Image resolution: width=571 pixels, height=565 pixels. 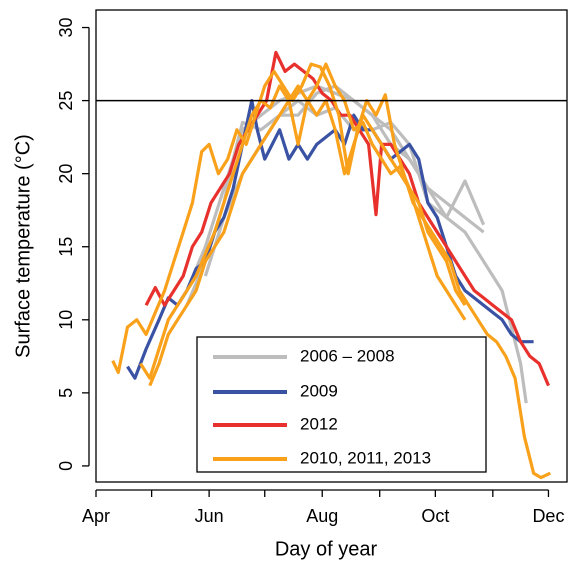 I want to click on y-tick-label: 30, so click(x=66, y=28).